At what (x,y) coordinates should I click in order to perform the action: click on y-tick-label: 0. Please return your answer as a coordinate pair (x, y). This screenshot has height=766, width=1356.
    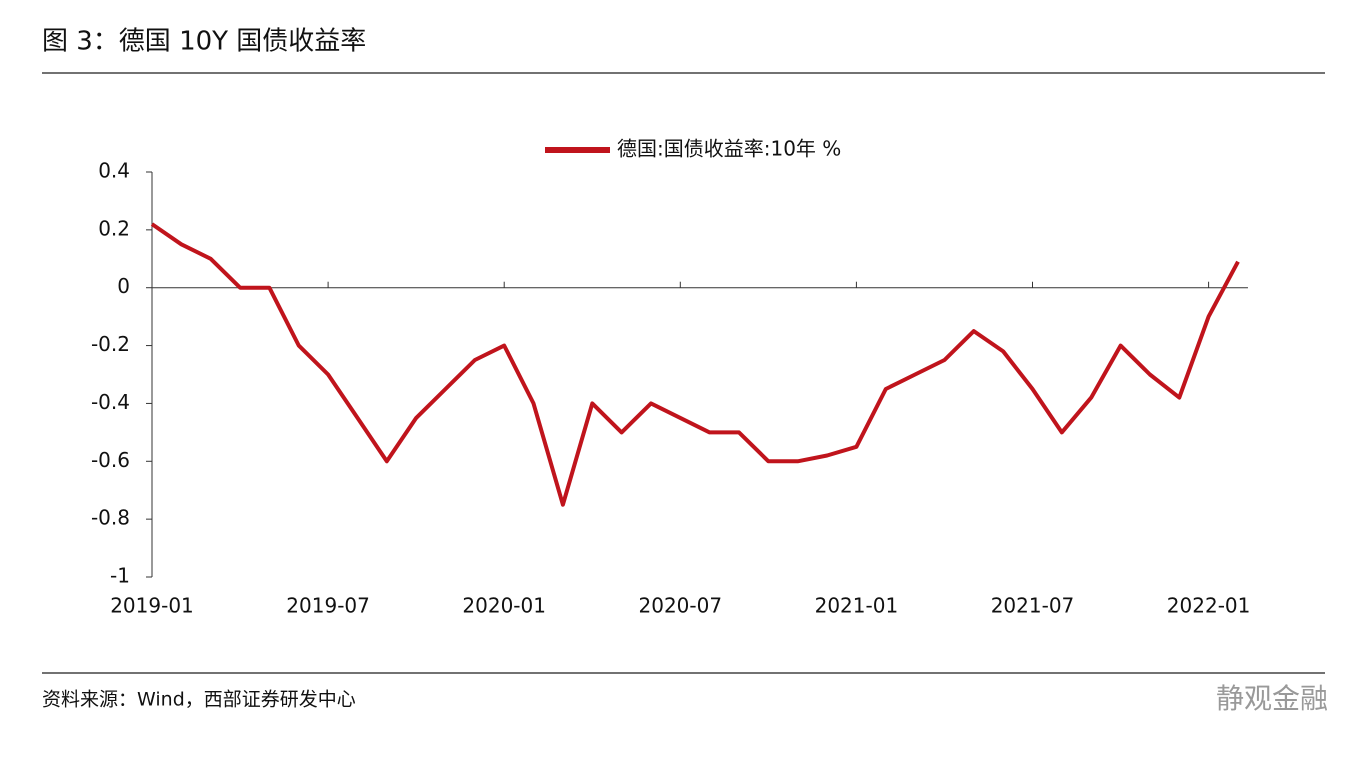
    Looking at the image, I should click on (123, 286).